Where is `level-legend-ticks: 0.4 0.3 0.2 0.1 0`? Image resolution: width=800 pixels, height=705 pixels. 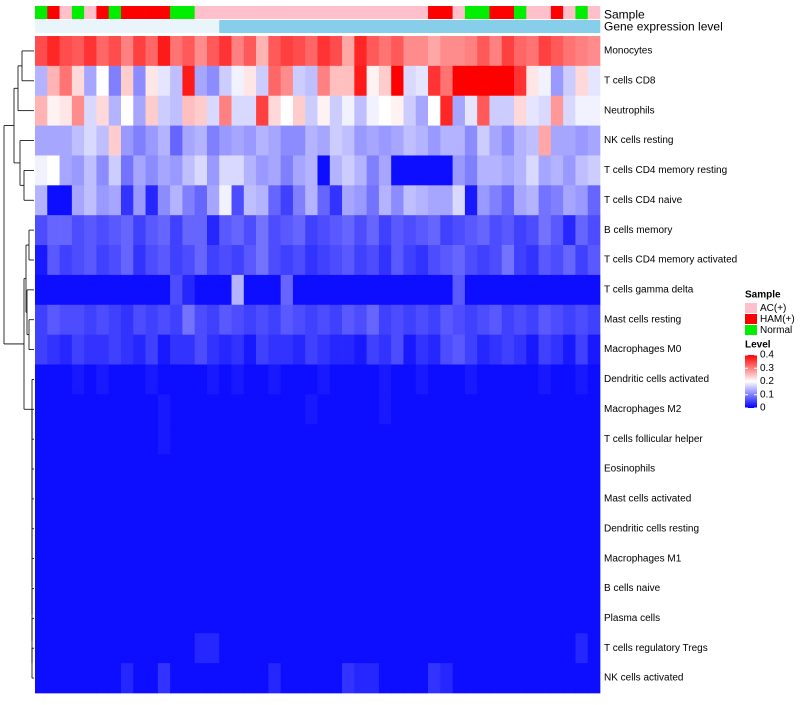 level-legend-ticks: 0.4 0.3 0.2 0.1 0 is located at coordinates (759, 382).